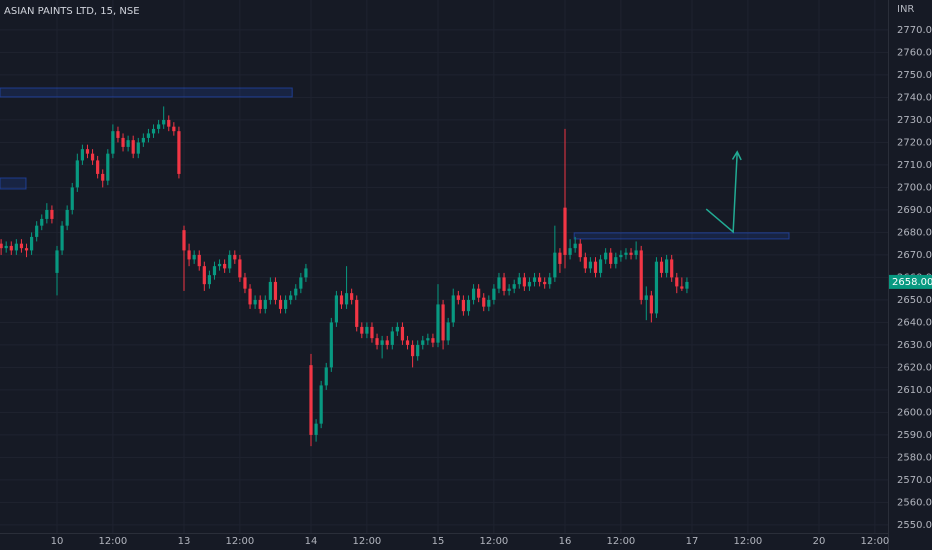 This screenshot has height=550, width=932. Describe the element at coordinates (914, 412) in the screenshot. I see `y-tick-label: 2600.00` at that location.